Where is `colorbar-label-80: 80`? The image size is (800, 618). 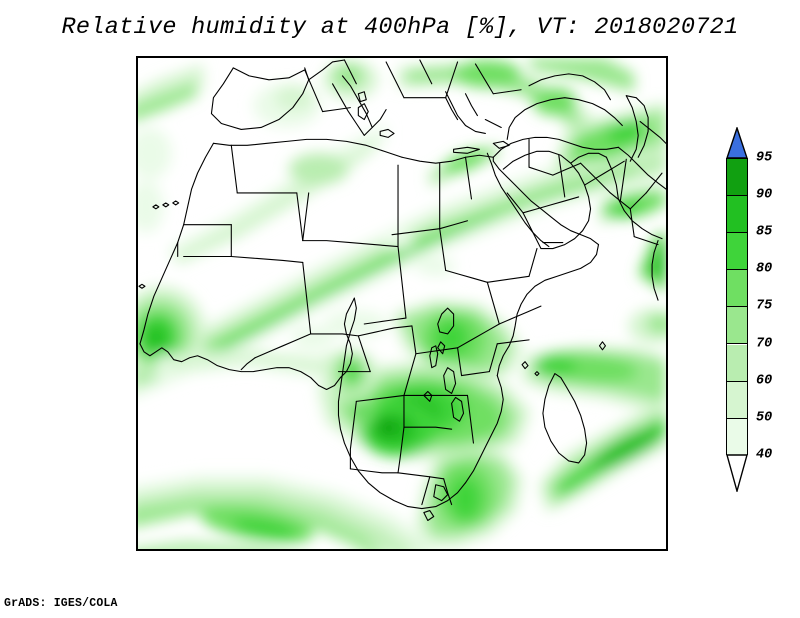 colorbar-label-80: 80 is located at coordinates (764, 269).